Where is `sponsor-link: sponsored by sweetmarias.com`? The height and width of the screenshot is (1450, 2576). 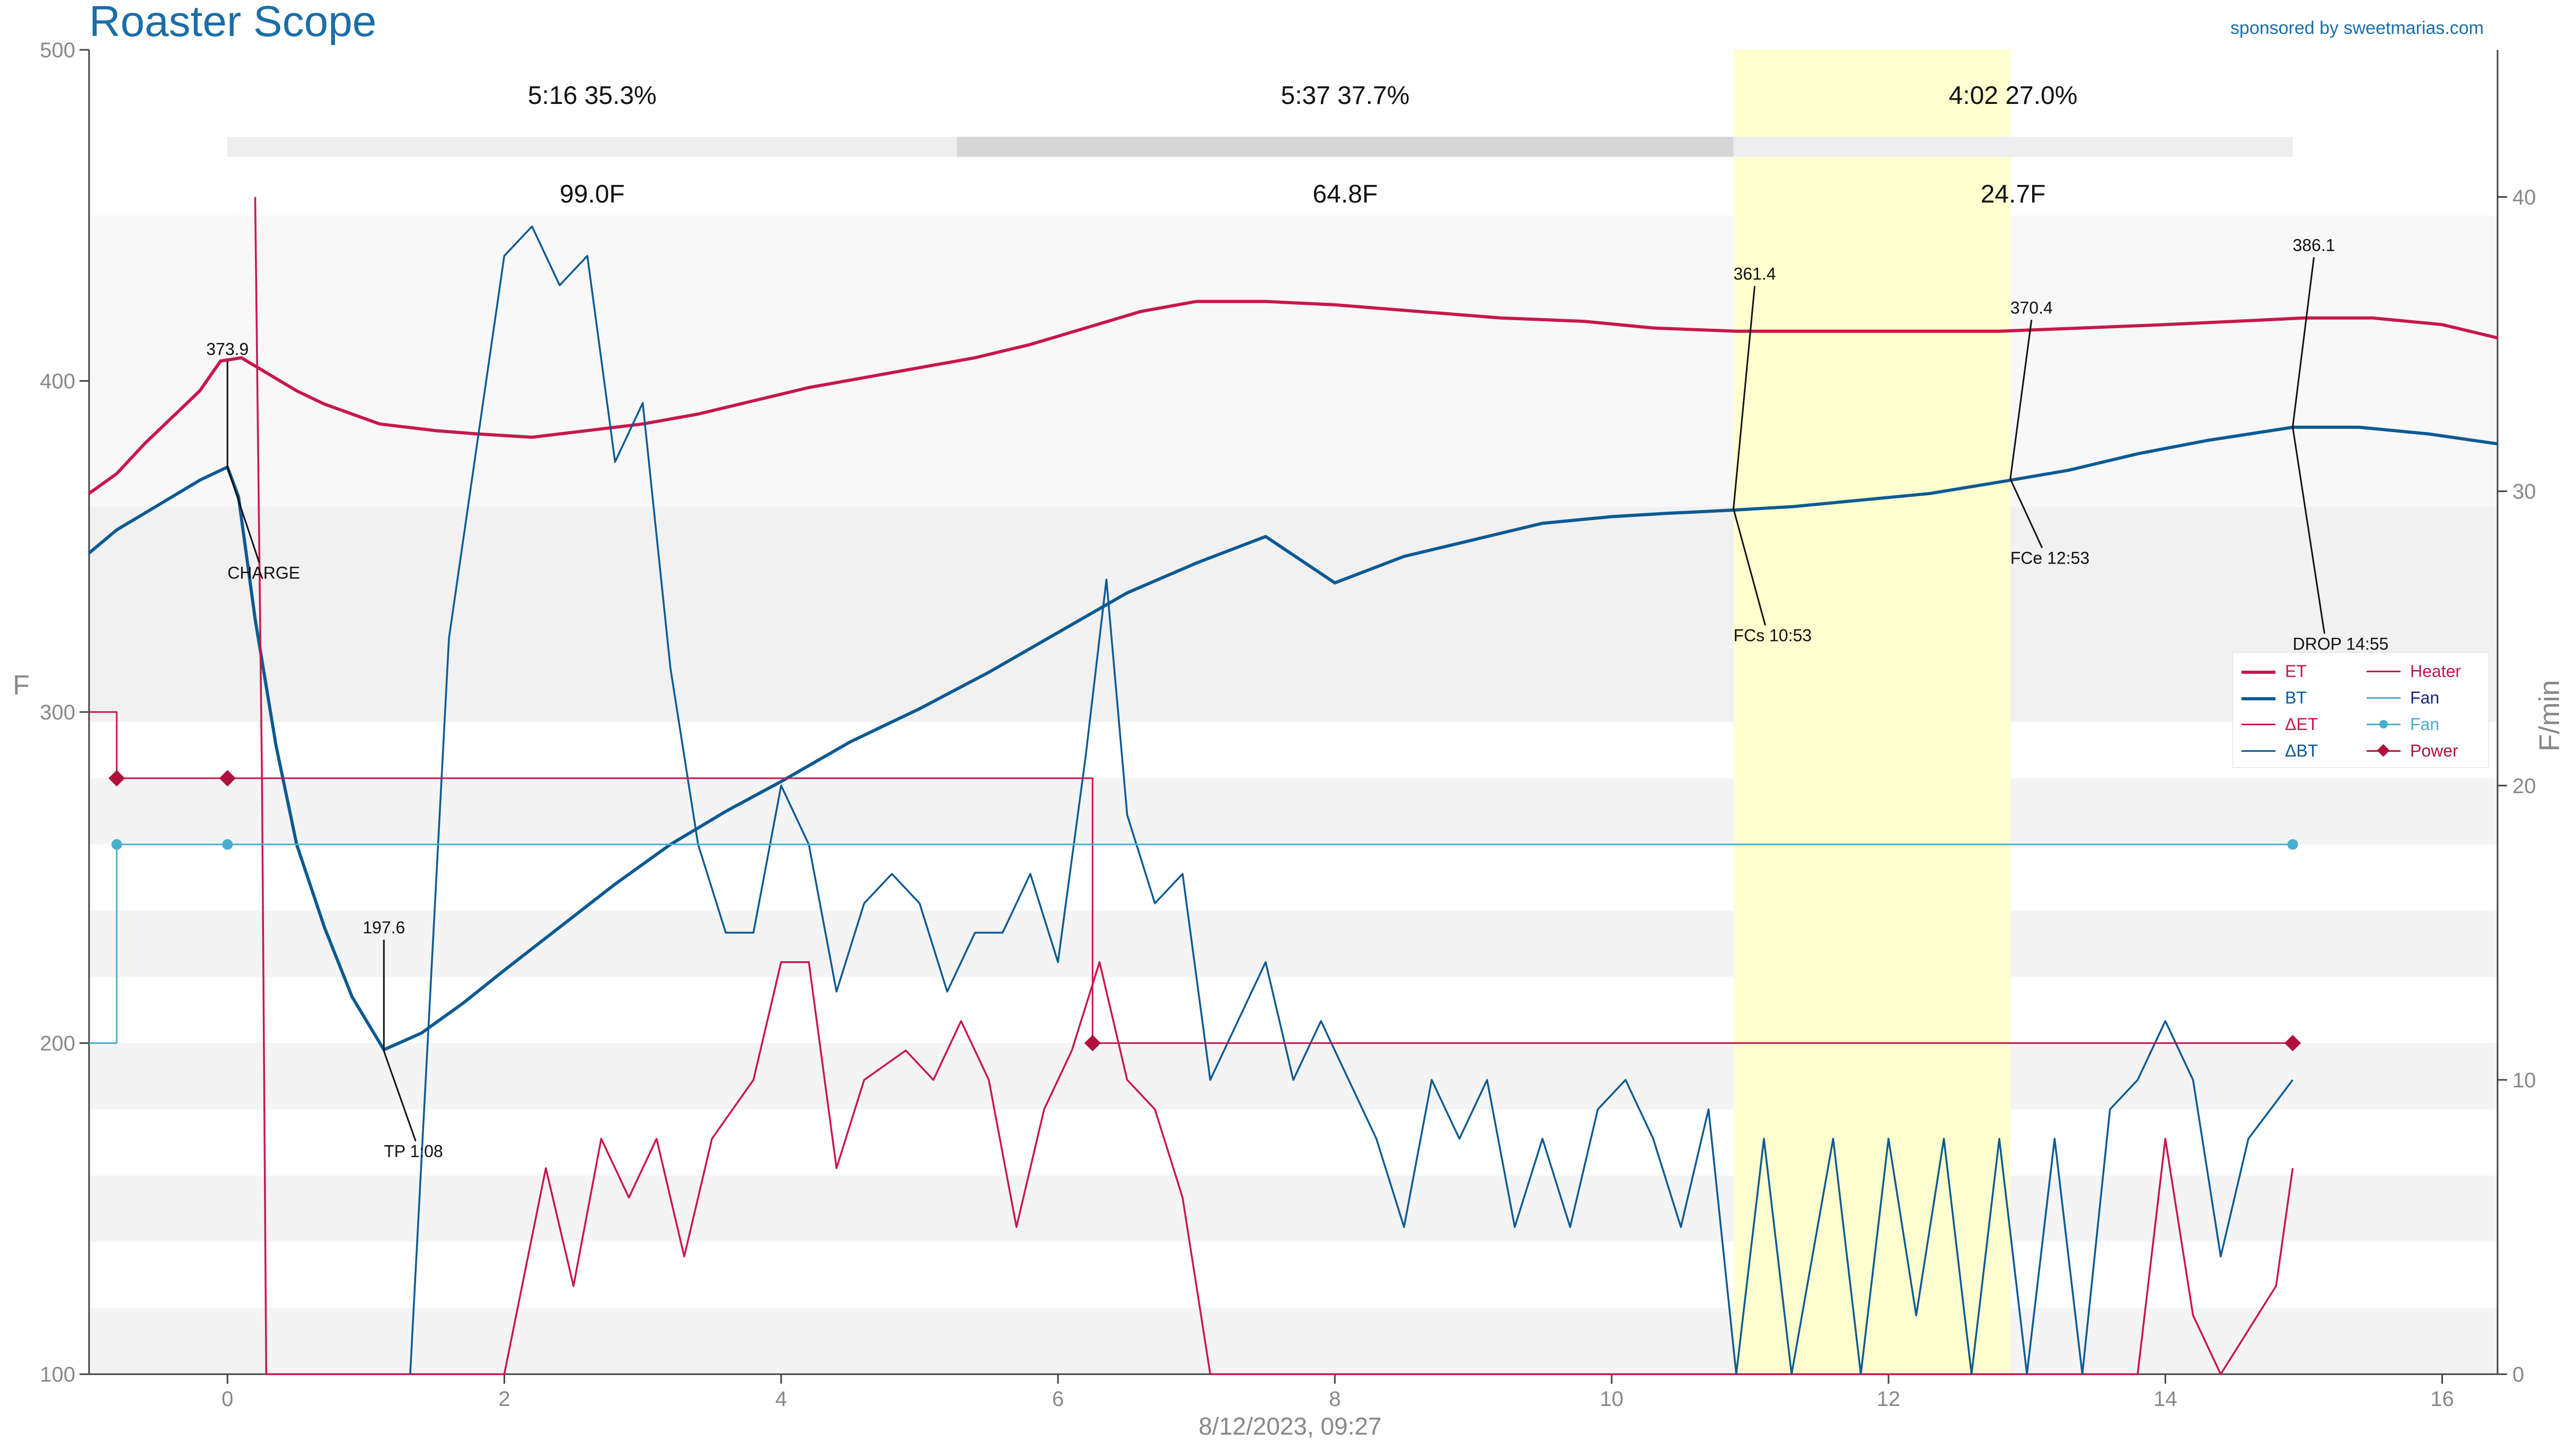
sponsor-link: sponsored by sweetmarias.com is located at coordinates (2357, 28).